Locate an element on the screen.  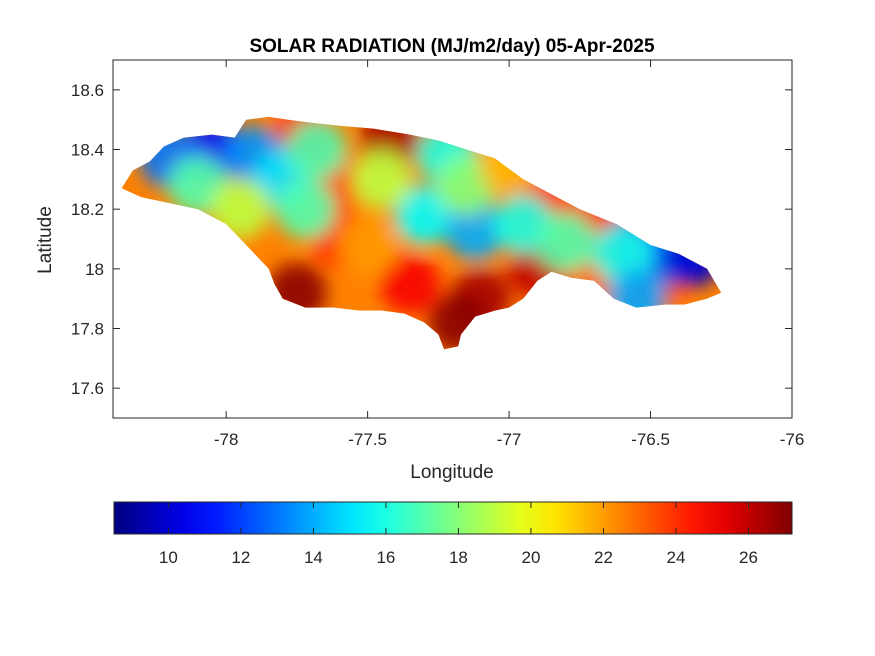
x-tick-label: -76.5 is located at coordinates (650, 439).